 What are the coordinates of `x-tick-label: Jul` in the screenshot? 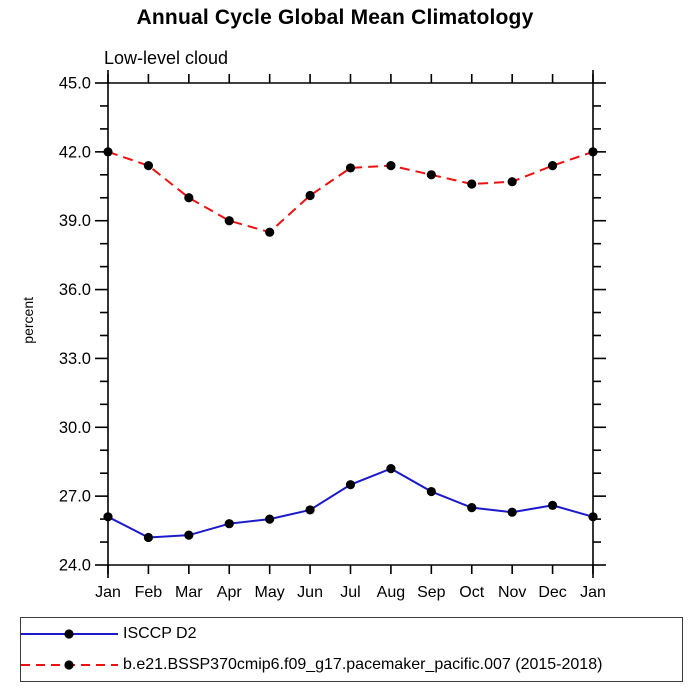 It's located at (350, 592).